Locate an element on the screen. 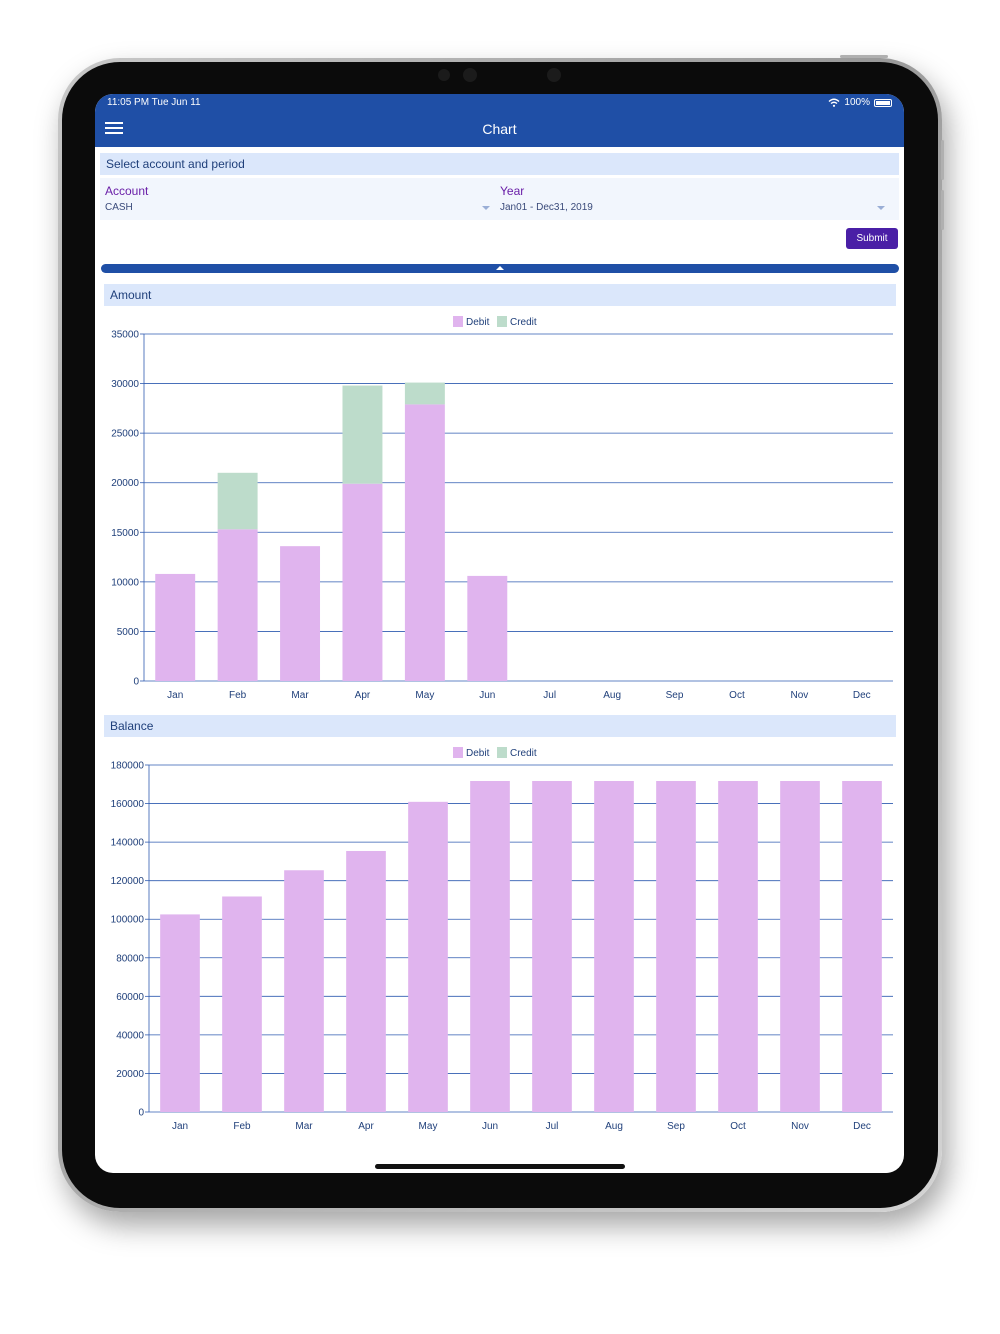 The width and height of the screenshot is (1000, 1334). account-value: CASH is located at coordinates (119, 207).